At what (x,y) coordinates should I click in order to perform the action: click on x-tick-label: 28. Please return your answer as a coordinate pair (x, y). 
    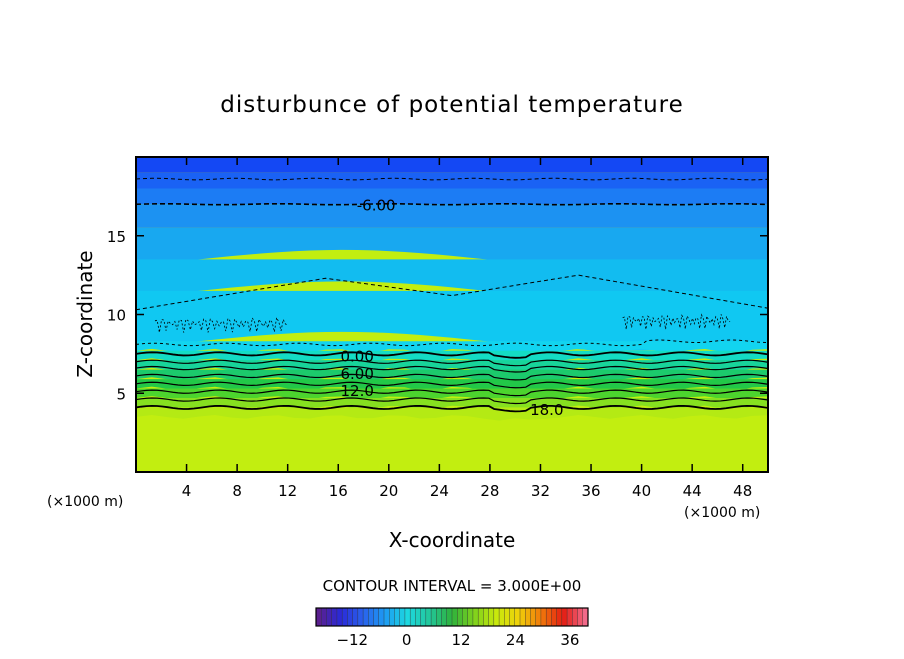
    Looking at the image, I should click on (489, 491).